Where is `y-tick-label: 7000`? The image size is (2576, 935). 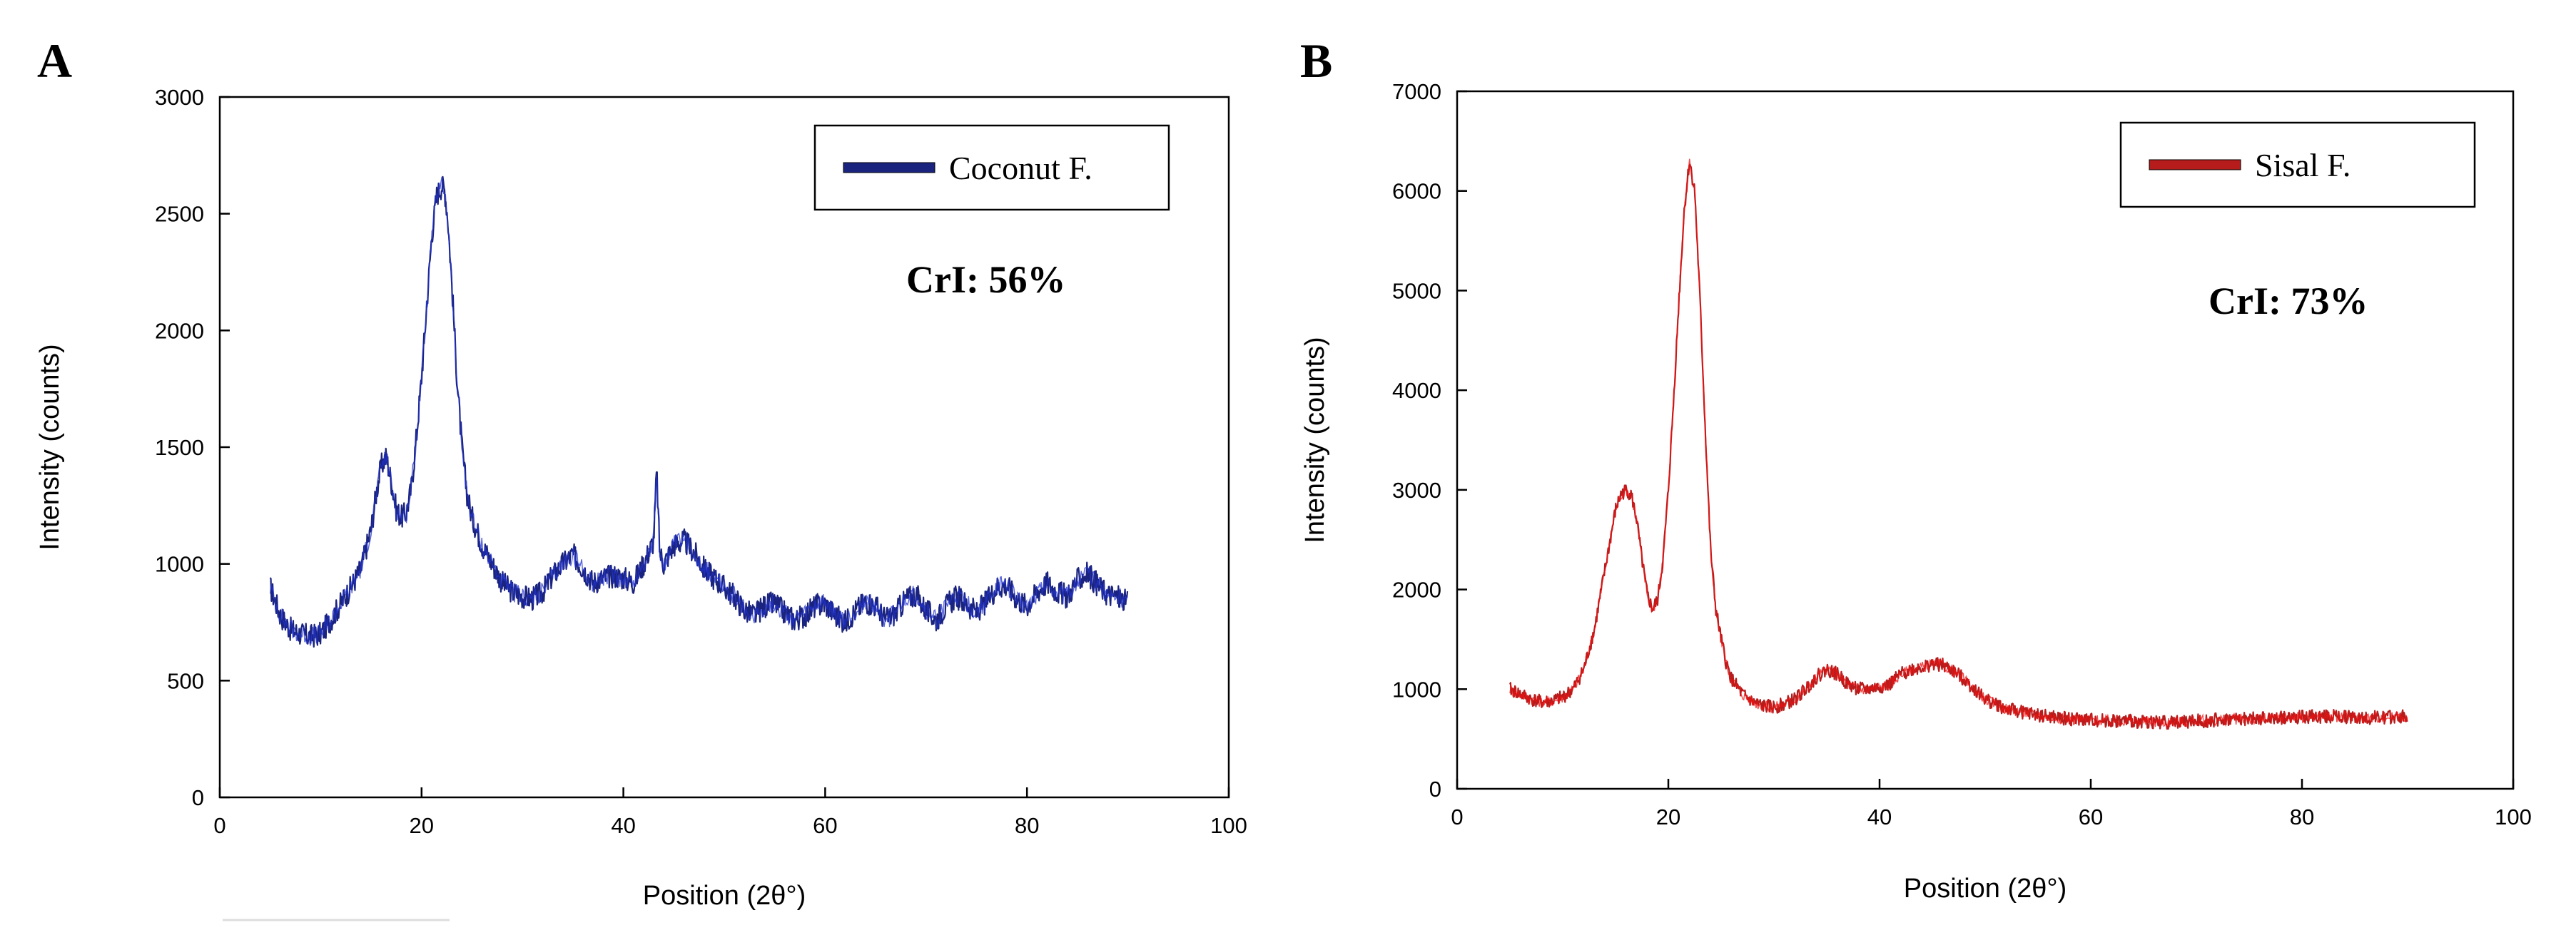
y-tick-label: 7000 is located at coordinates (1416, 91).